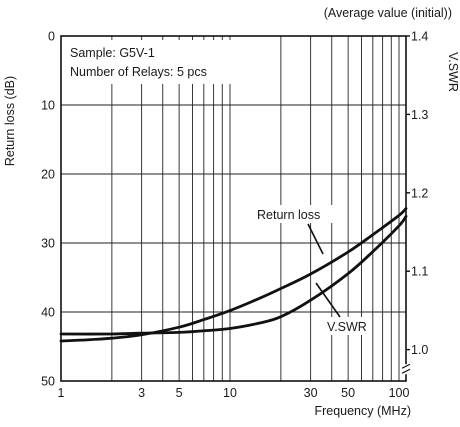  What do you see at coordinates (388, 13) in the screenshot?
I see `chart-title: (Average value (initial))` at bounding box center [388, 13].